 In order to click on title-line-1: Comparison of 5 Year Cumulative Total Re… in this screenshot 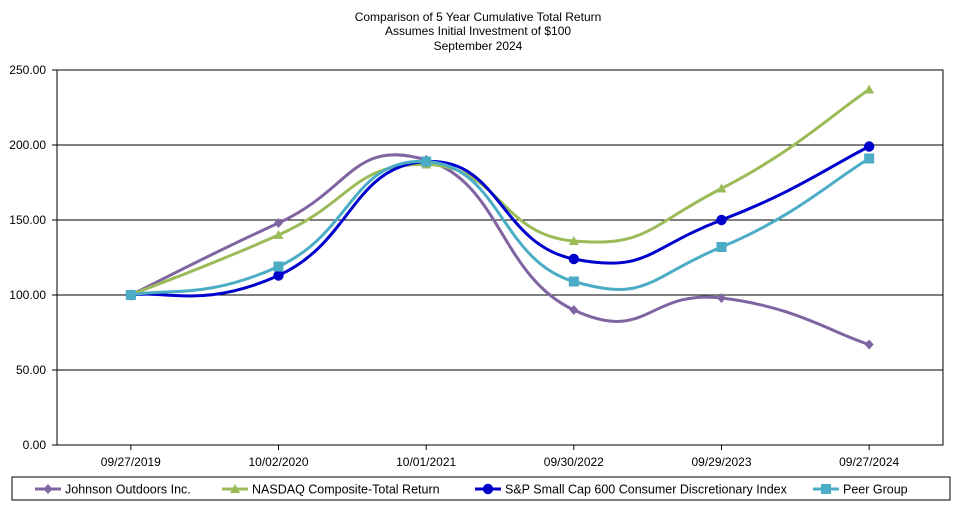, I will do `click(478, 17)`.